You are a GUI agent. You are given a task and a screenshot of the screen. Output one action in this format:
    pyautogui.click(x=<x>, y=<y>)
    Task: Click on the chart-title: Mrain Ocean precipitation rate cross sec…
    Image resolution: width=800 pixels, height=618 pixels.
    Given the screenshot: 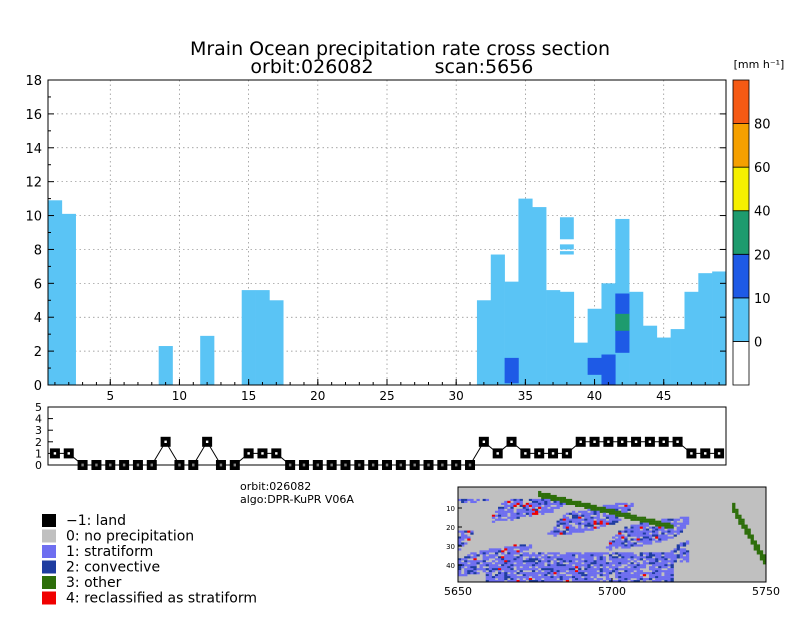 What is the action you would take?
    pyautogui.click(x=400, y=49)
    